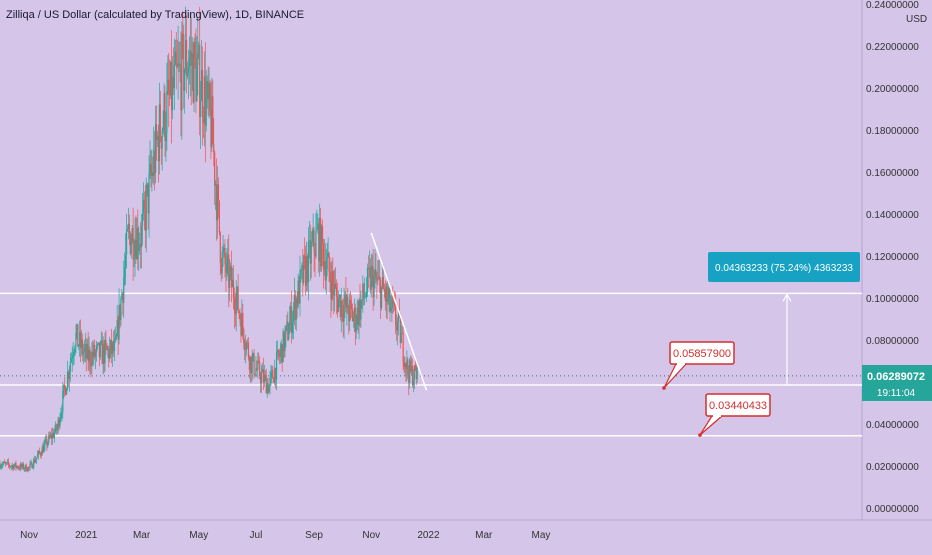 The height and width of the screenshot is (555, 932). Describe the element at coordinates (892, 425) in the screenshot. I see `y-tick-label: 0.04000000` at that location.